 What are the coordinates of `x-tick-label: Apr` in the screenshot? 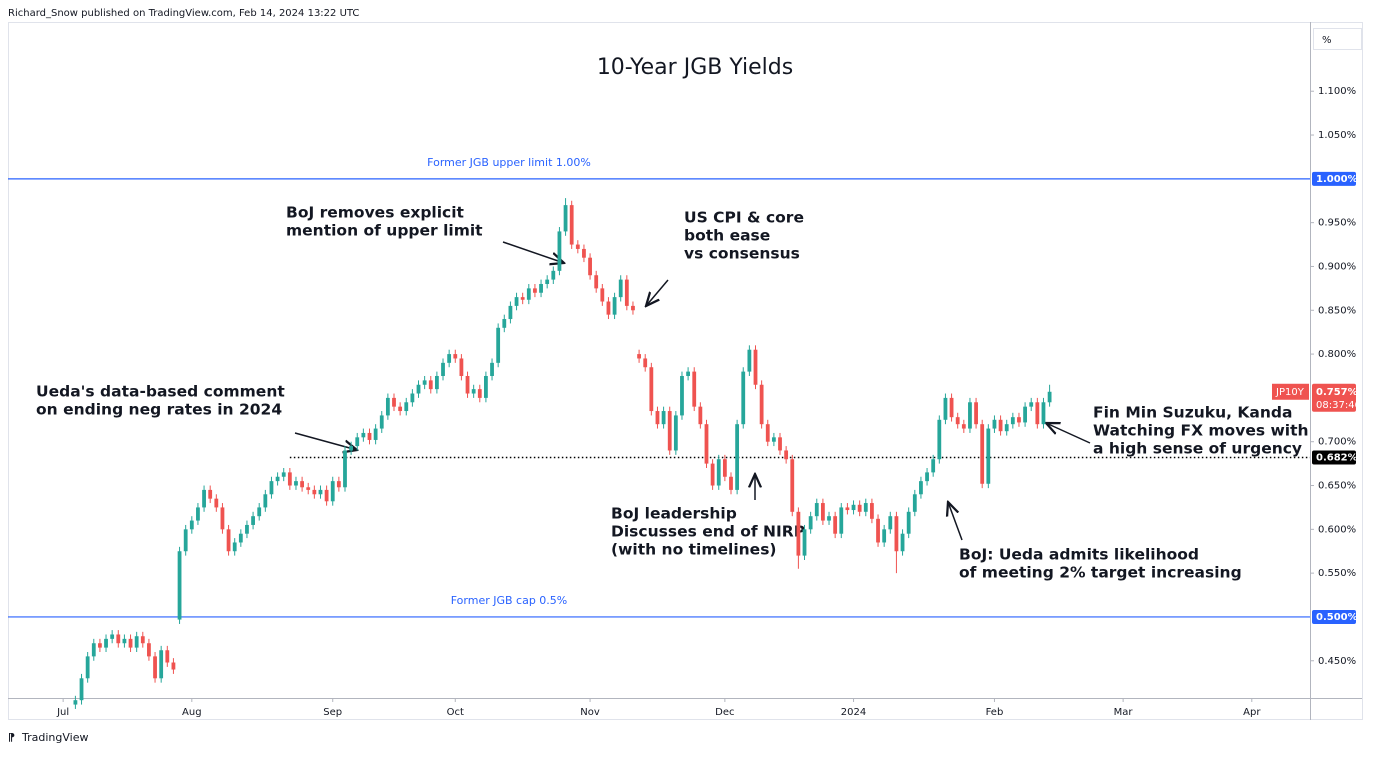 It's located at (1252, 712).